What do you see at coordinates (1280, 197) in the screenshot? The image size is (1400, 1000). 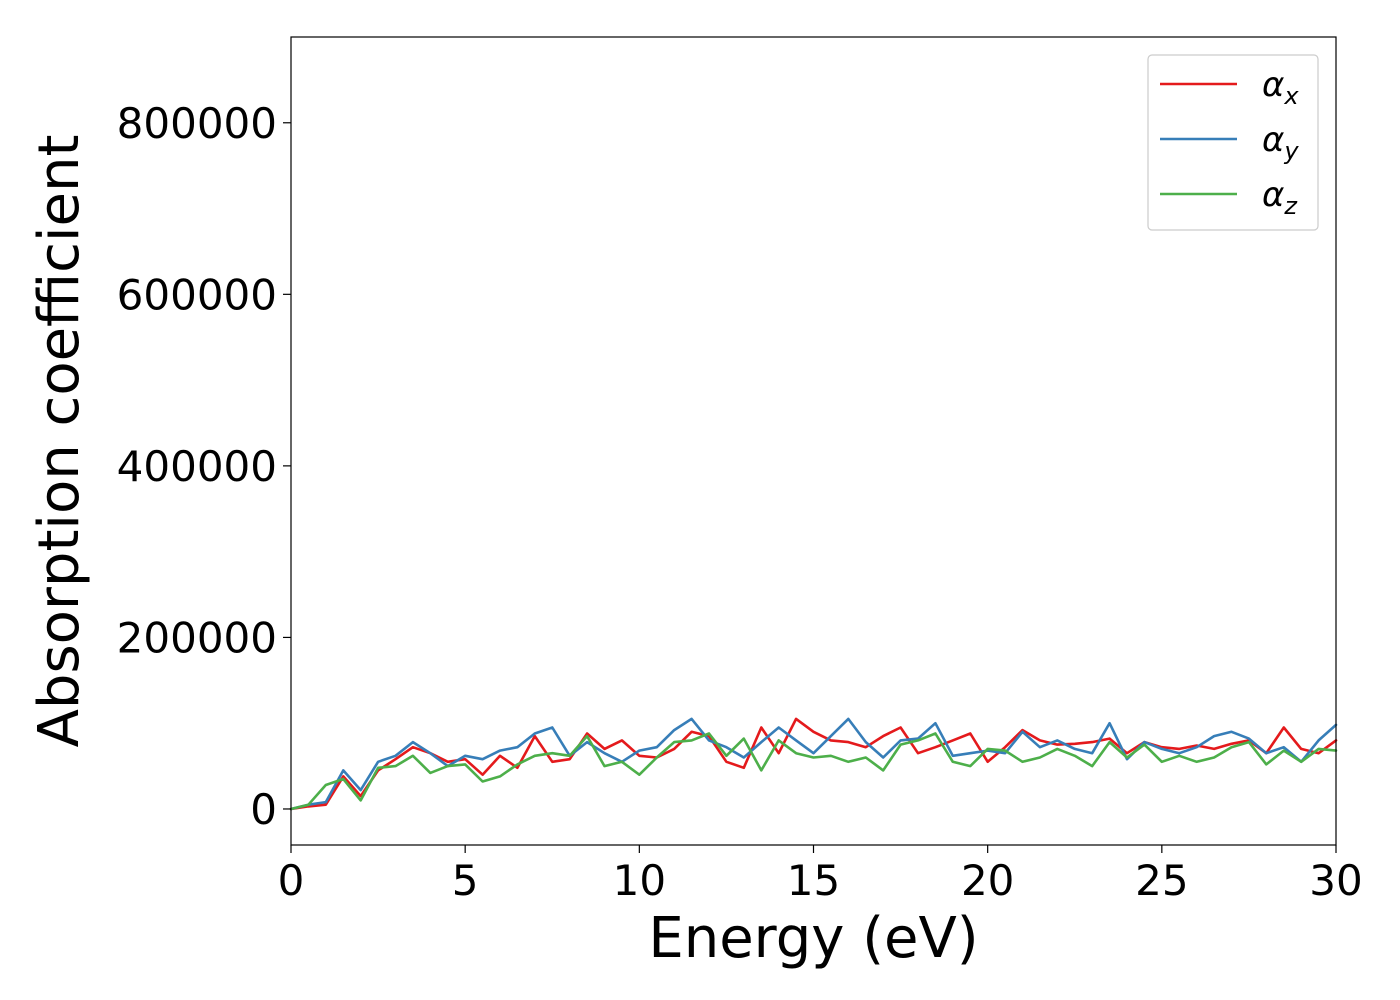 I see `legend-label: αz` at bounding box center [1280, 197].